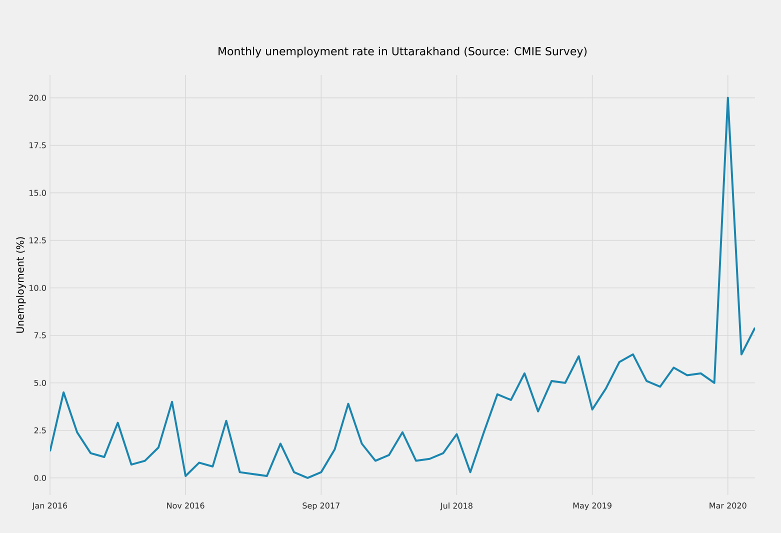  What do you see at coordinates (185, 505) in the screenshot?
I see `x-tick-label: Nov 2016` at bounding box center [185, 505].